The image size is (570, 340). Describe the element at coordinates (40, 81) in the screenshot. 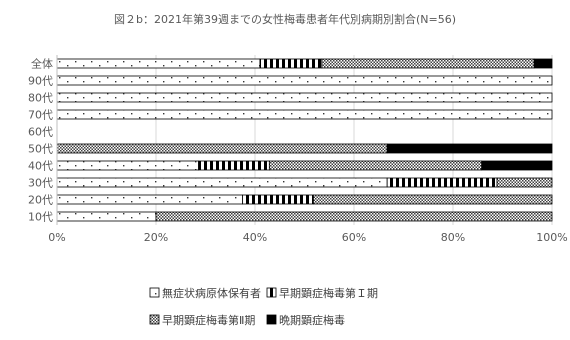

I see `y-tick-label: 90代` at that location.